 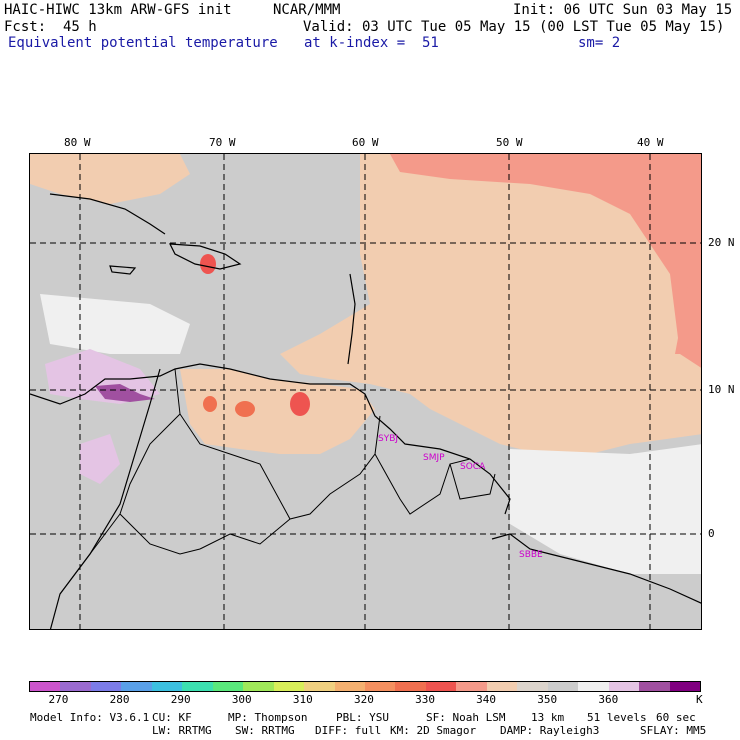 What do you see at coordinates (473, 467) in the screenshot?
I see `station-soca: SOCA` at bounding box center [473, 467].